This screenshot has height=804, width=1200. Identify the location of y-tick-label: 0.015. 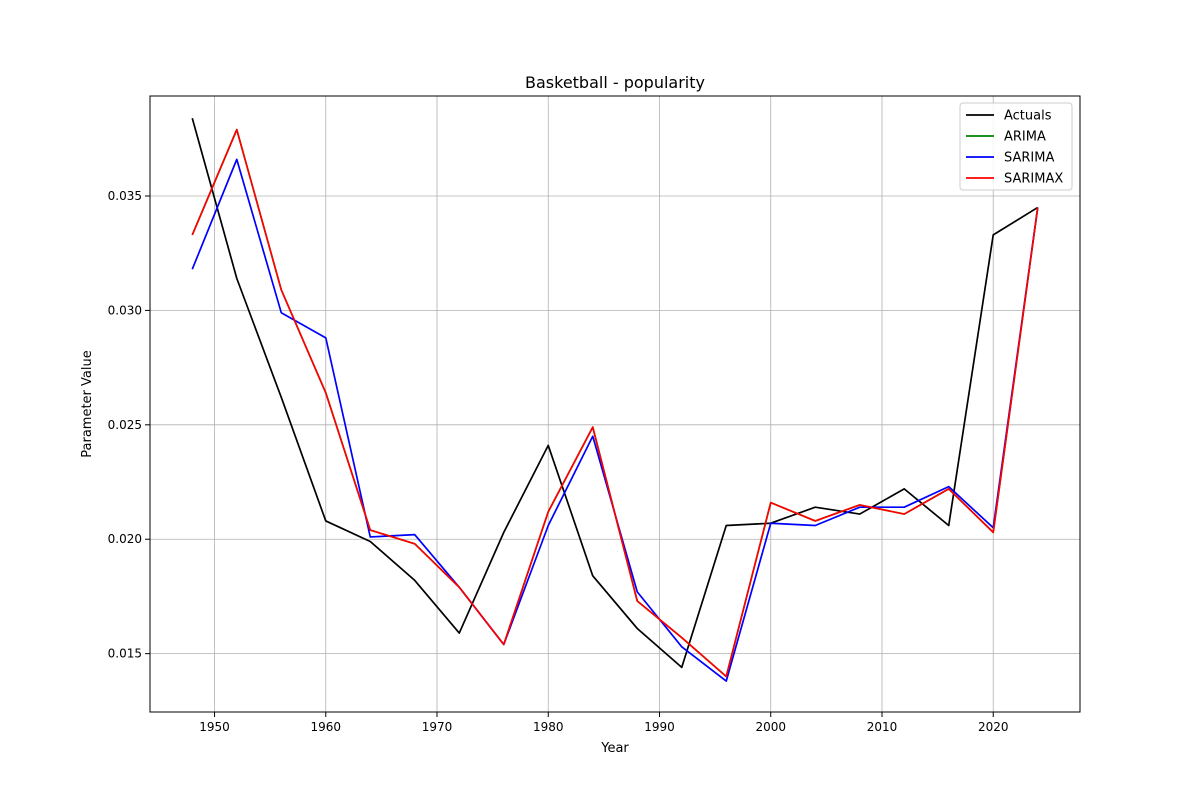
(125, 654).